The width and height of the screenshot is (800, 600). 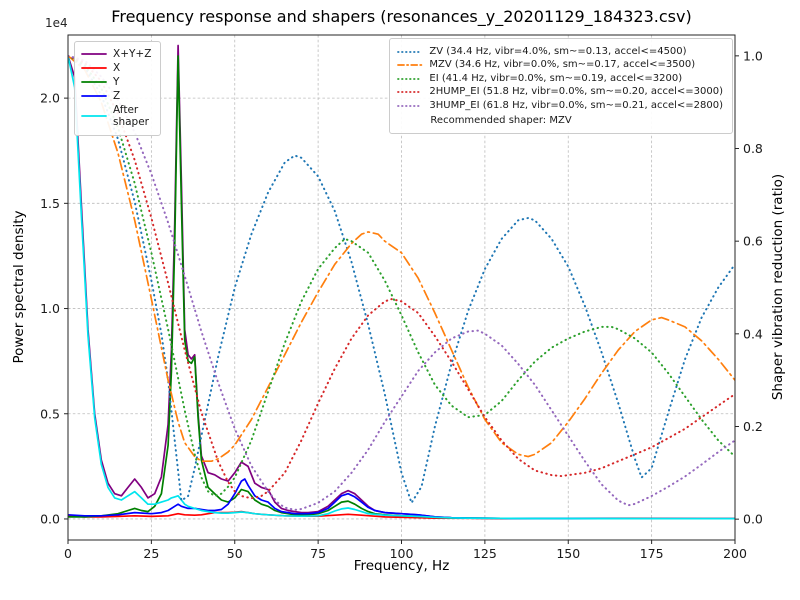 I want to click on y-right-tick-label: 0.2, so click(x=753, y=426).